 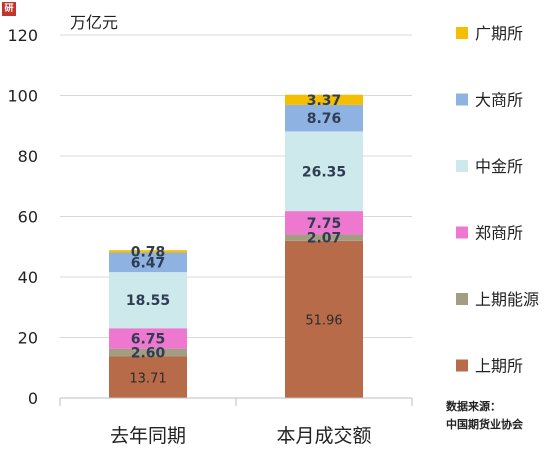 I want to click on data-label: 26.35, so click(x=324, y=172).